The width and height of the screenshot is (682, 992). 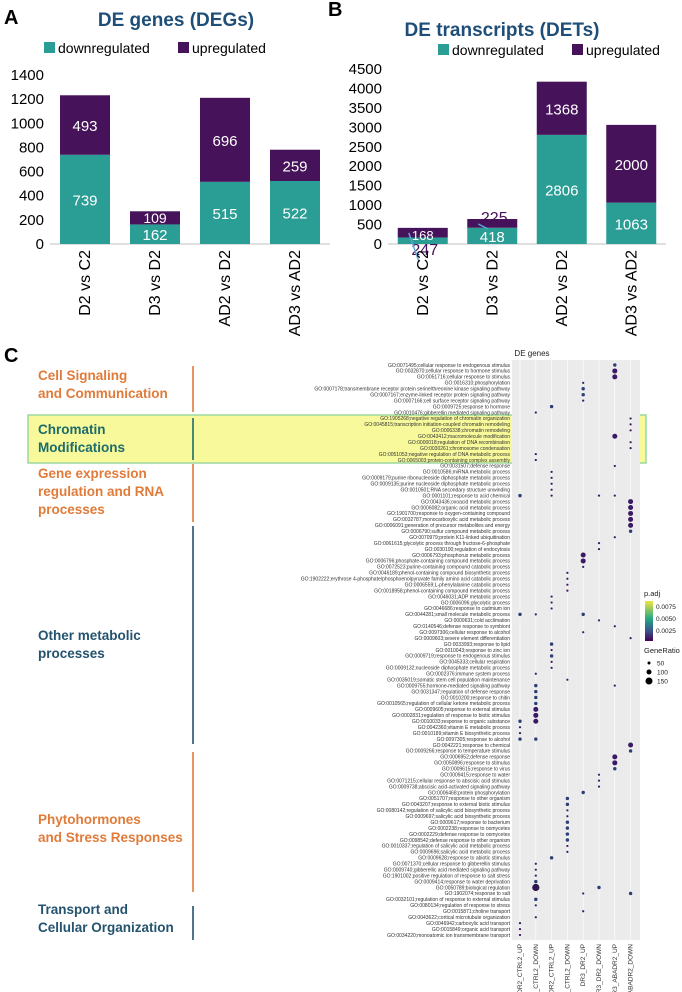 What do you see at coordinates (31, 172) in the screenshot?
I see `ytick-label: 600` at bounding box center [31, 172].